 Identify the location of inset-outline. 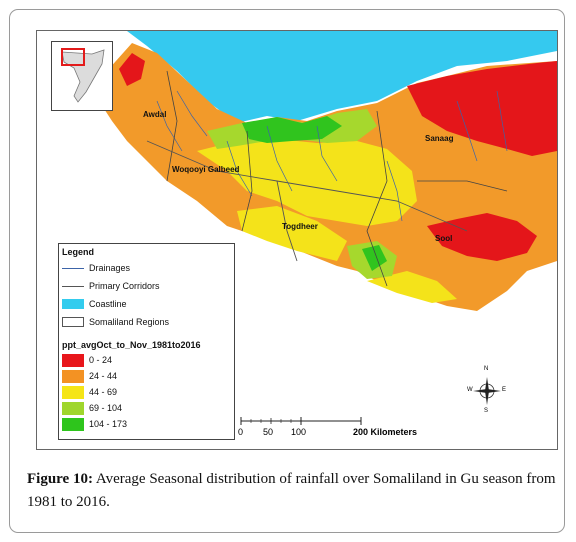
(83, 76).